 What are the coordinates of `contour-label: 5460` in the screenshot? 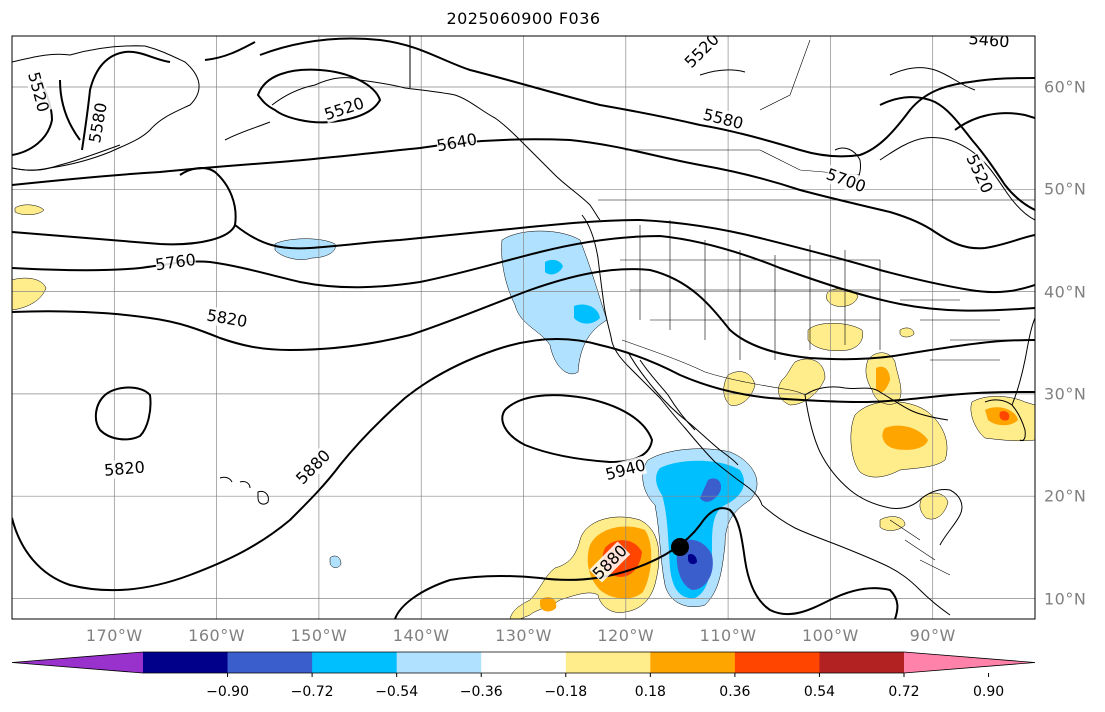 It's located at (989, 40).